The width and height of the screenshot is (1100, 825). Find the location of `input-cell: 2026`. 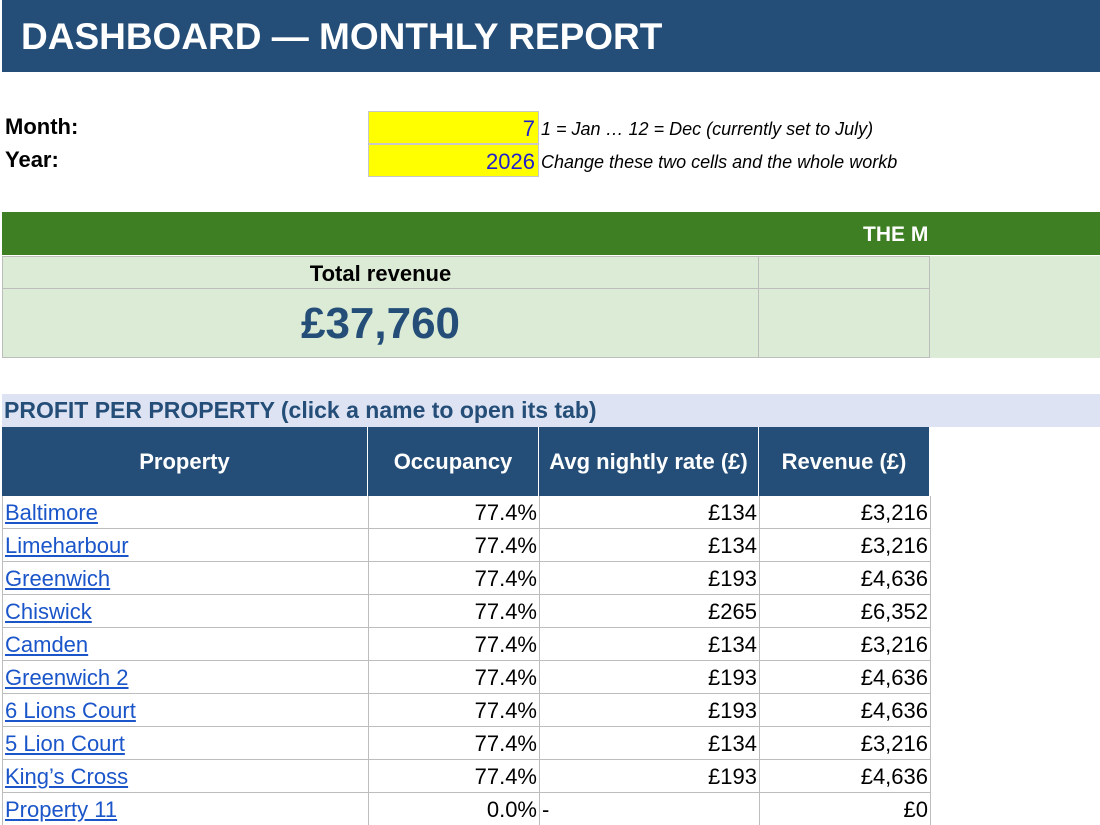

input-cell: 2026 is located at coordinates (453, 160).